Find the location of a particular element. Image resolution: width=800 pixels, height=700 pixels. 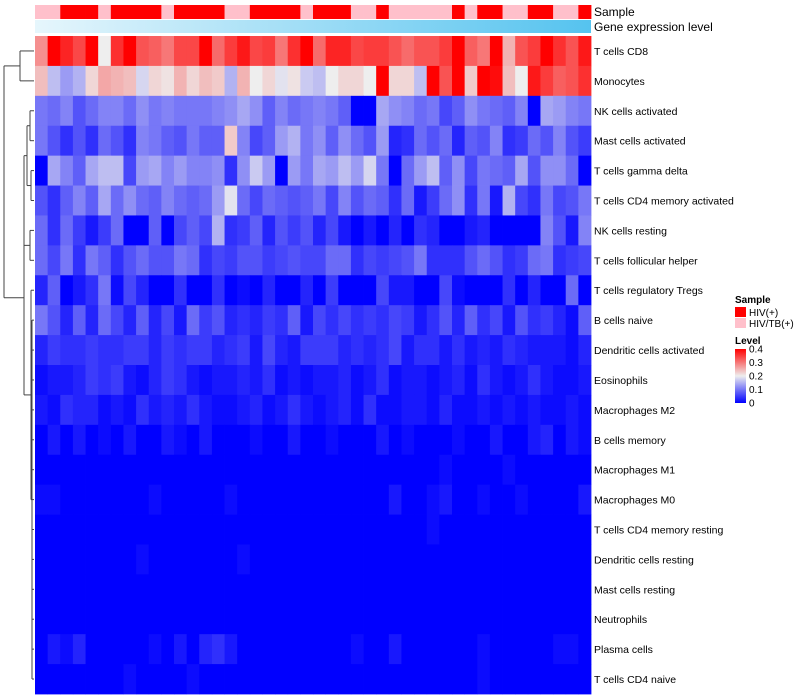

gene-expression-bar is located at coordinates (313, 26).